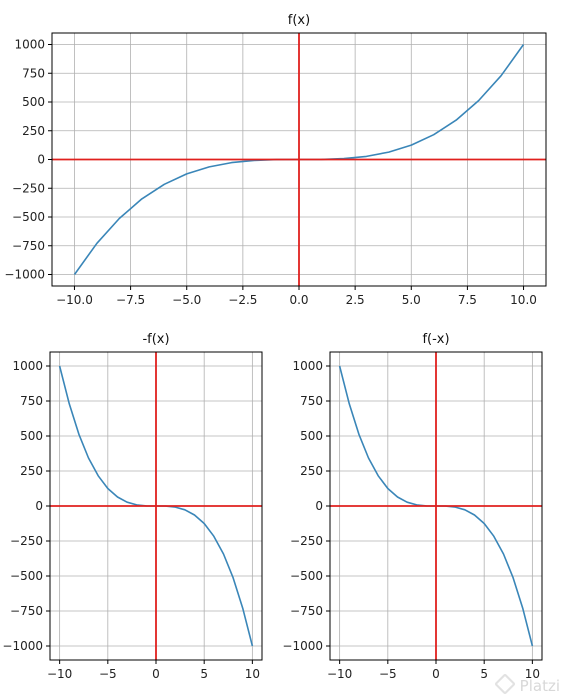 The height and width of the screenshot is (699, 566). Describe the element at coordinates (411, 300) in the screenshot. I see `x-tick-label: 5.0` at that location.